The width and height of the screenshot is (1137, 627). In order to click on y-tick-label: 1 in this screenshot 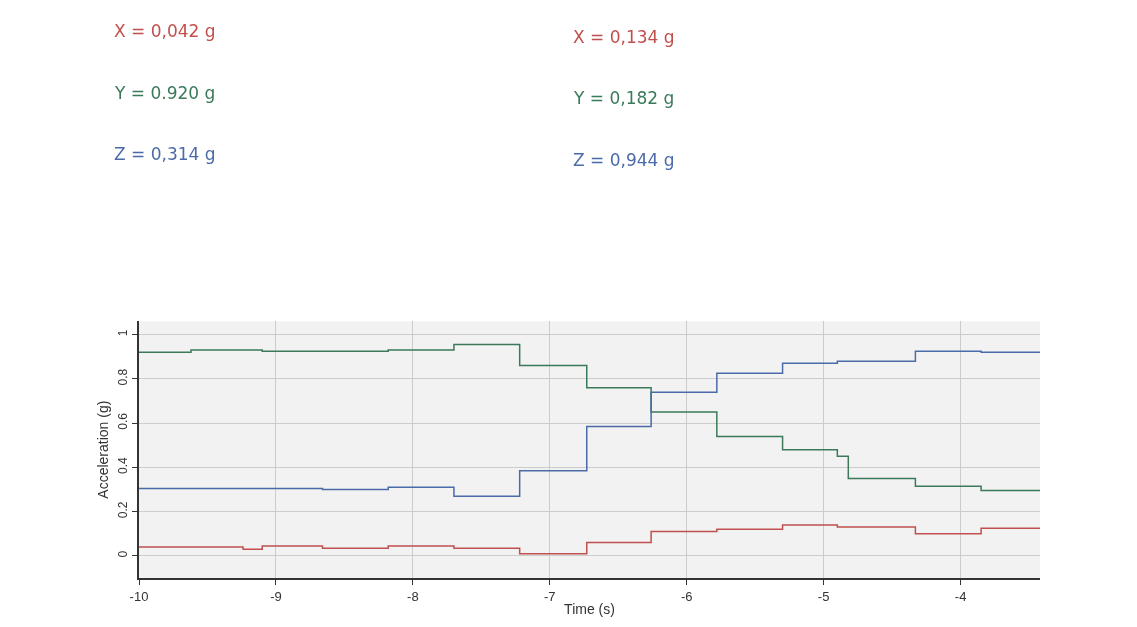, I will do `click(123, 333)`.